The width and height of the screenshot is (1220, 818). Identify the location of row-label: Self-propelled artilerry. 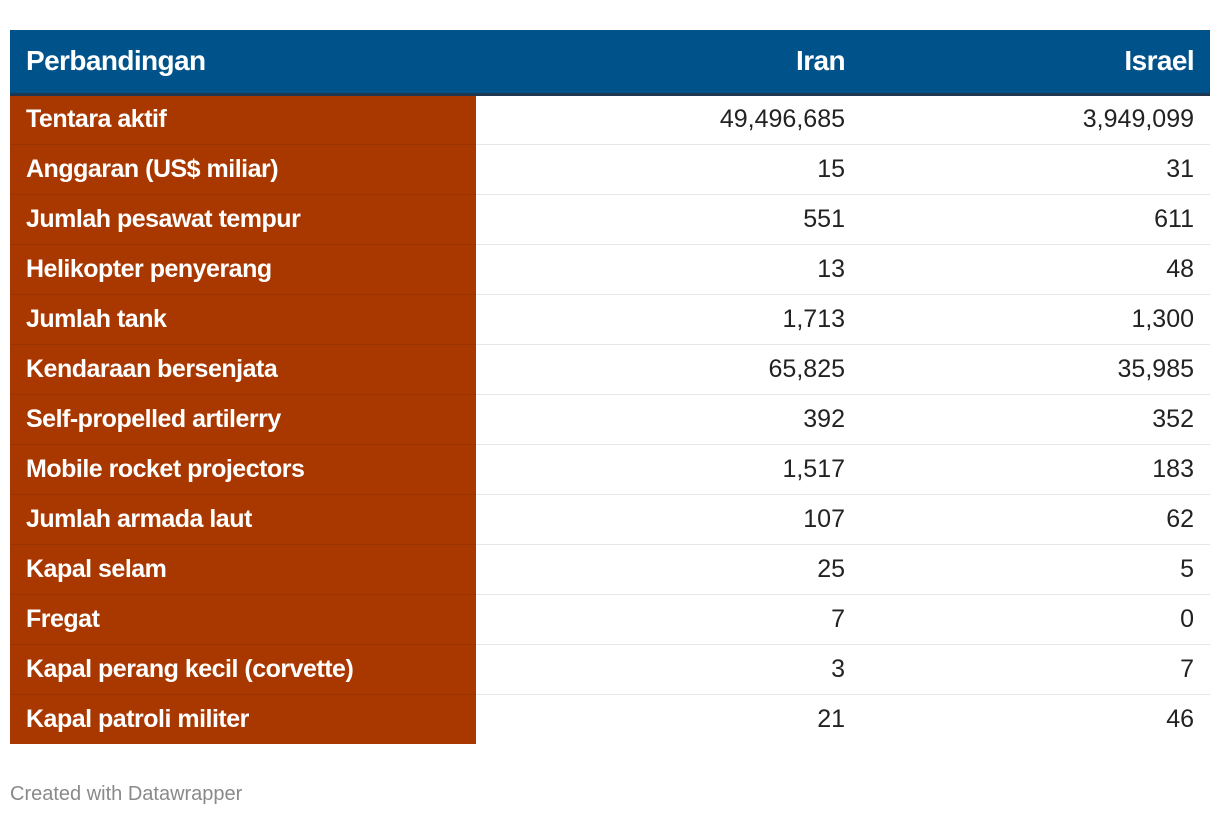
(243, 419).